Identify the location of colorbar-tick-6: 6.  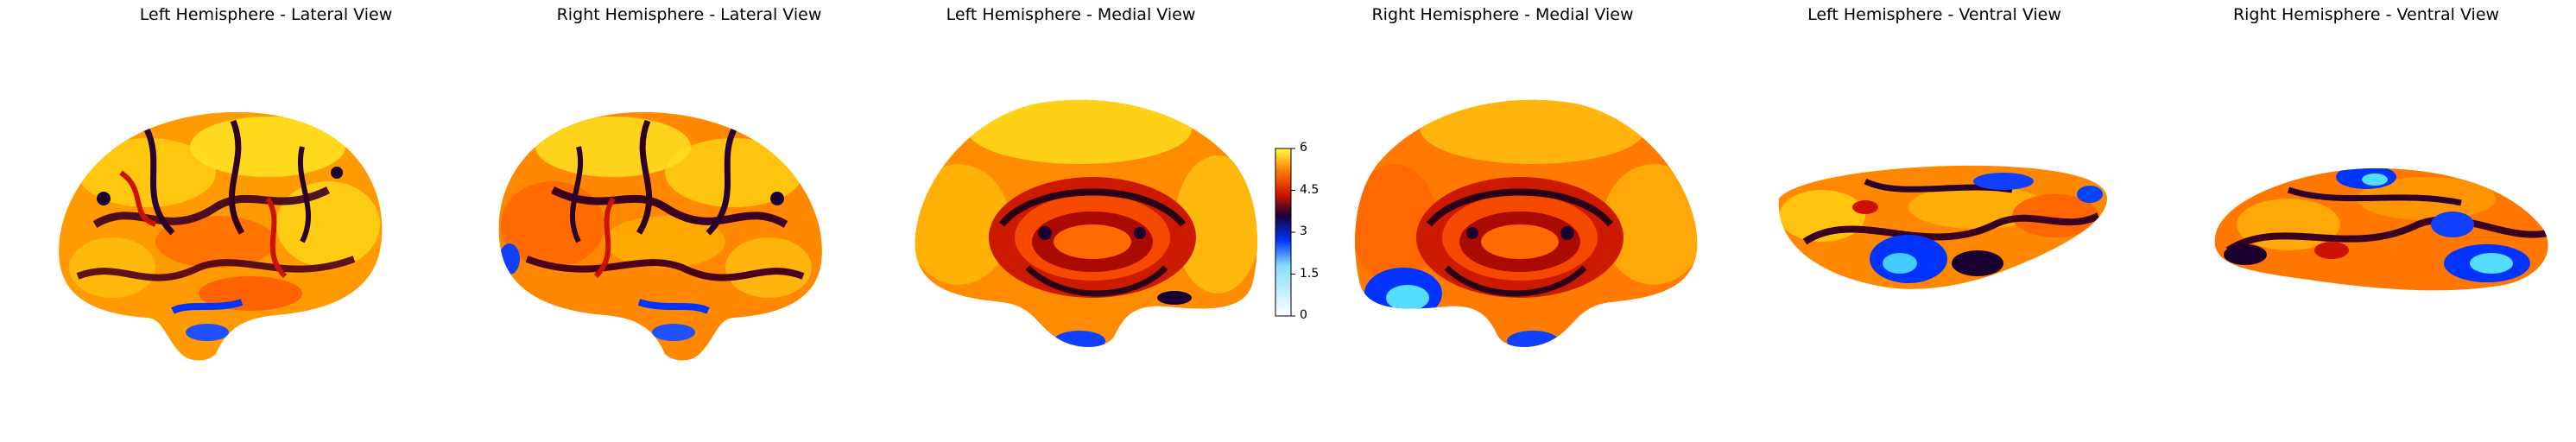
(1303, 148).